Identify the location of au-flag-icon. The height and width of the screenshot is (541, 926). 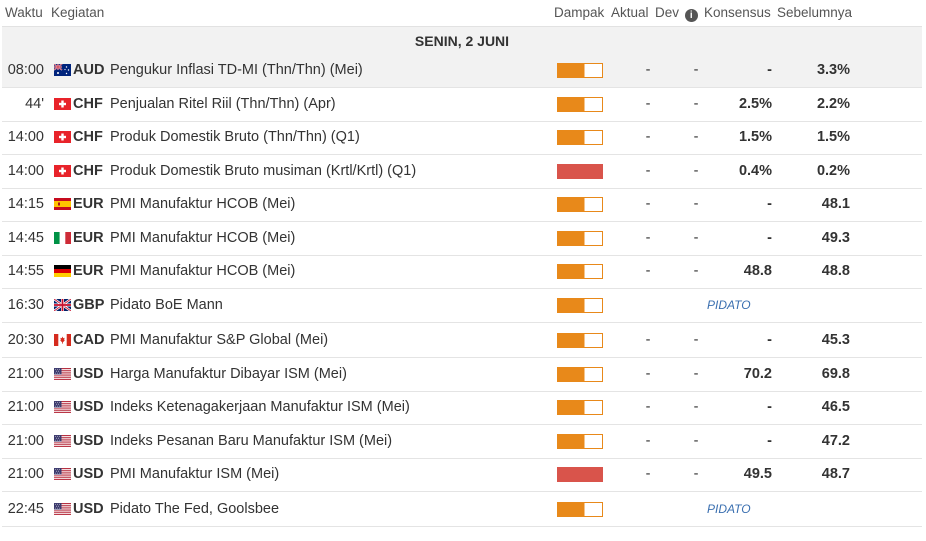
(62, 70).